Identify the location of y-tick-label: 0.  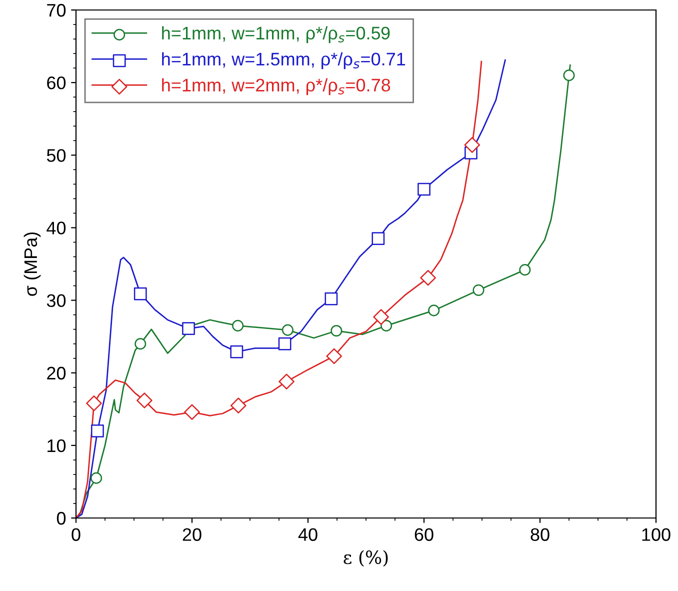
(61, 518).